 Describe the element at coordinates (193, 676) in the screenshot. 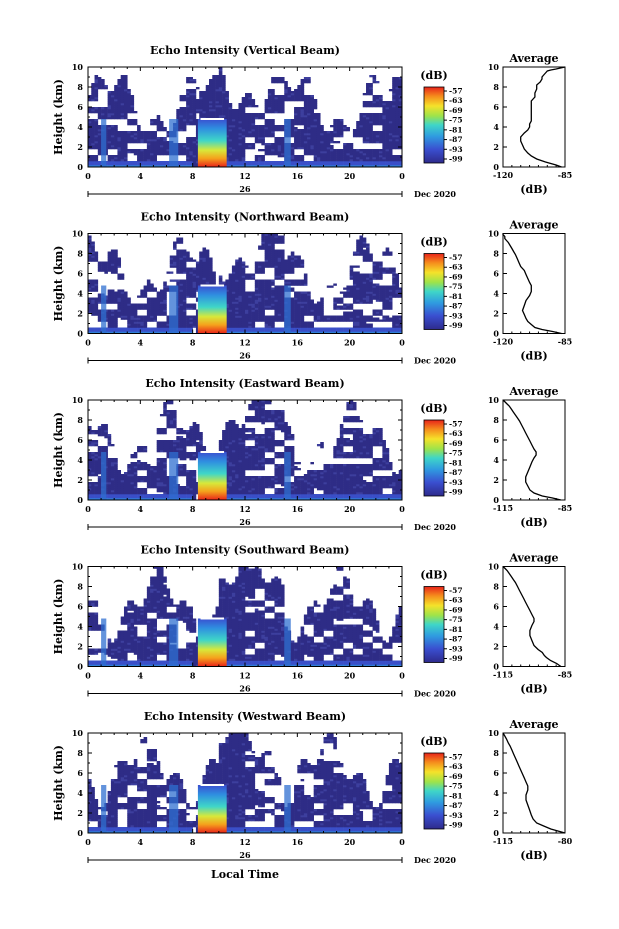

I see `x-tick-label: 8` at that location.